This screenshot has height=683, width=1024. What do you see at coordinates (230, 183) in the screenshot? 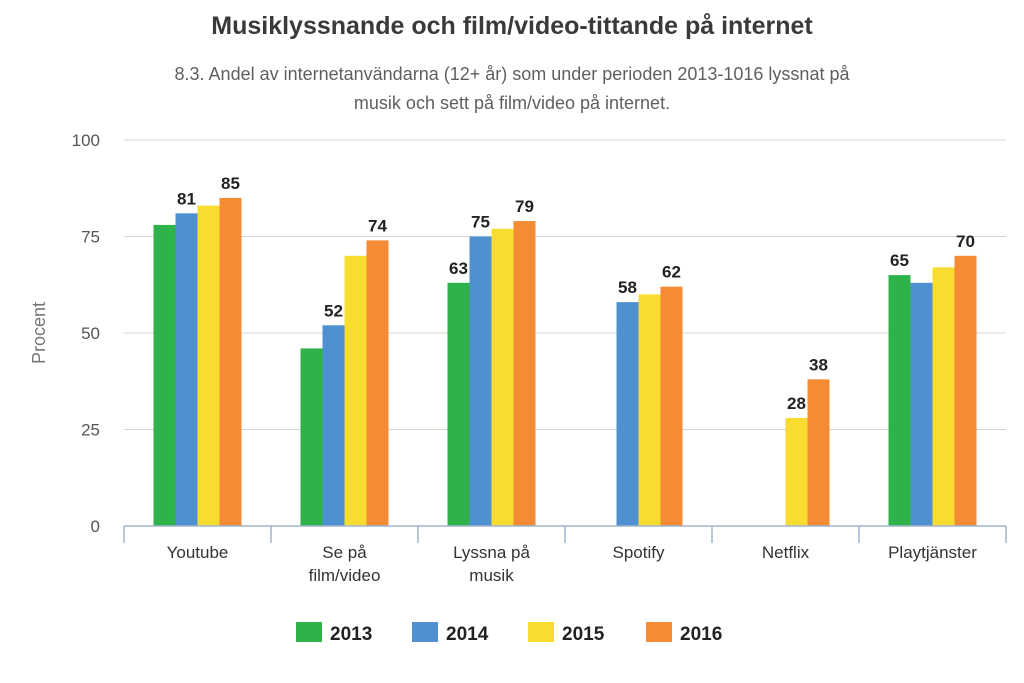
I see `data-label: 85` at bounding box center [230, 183].